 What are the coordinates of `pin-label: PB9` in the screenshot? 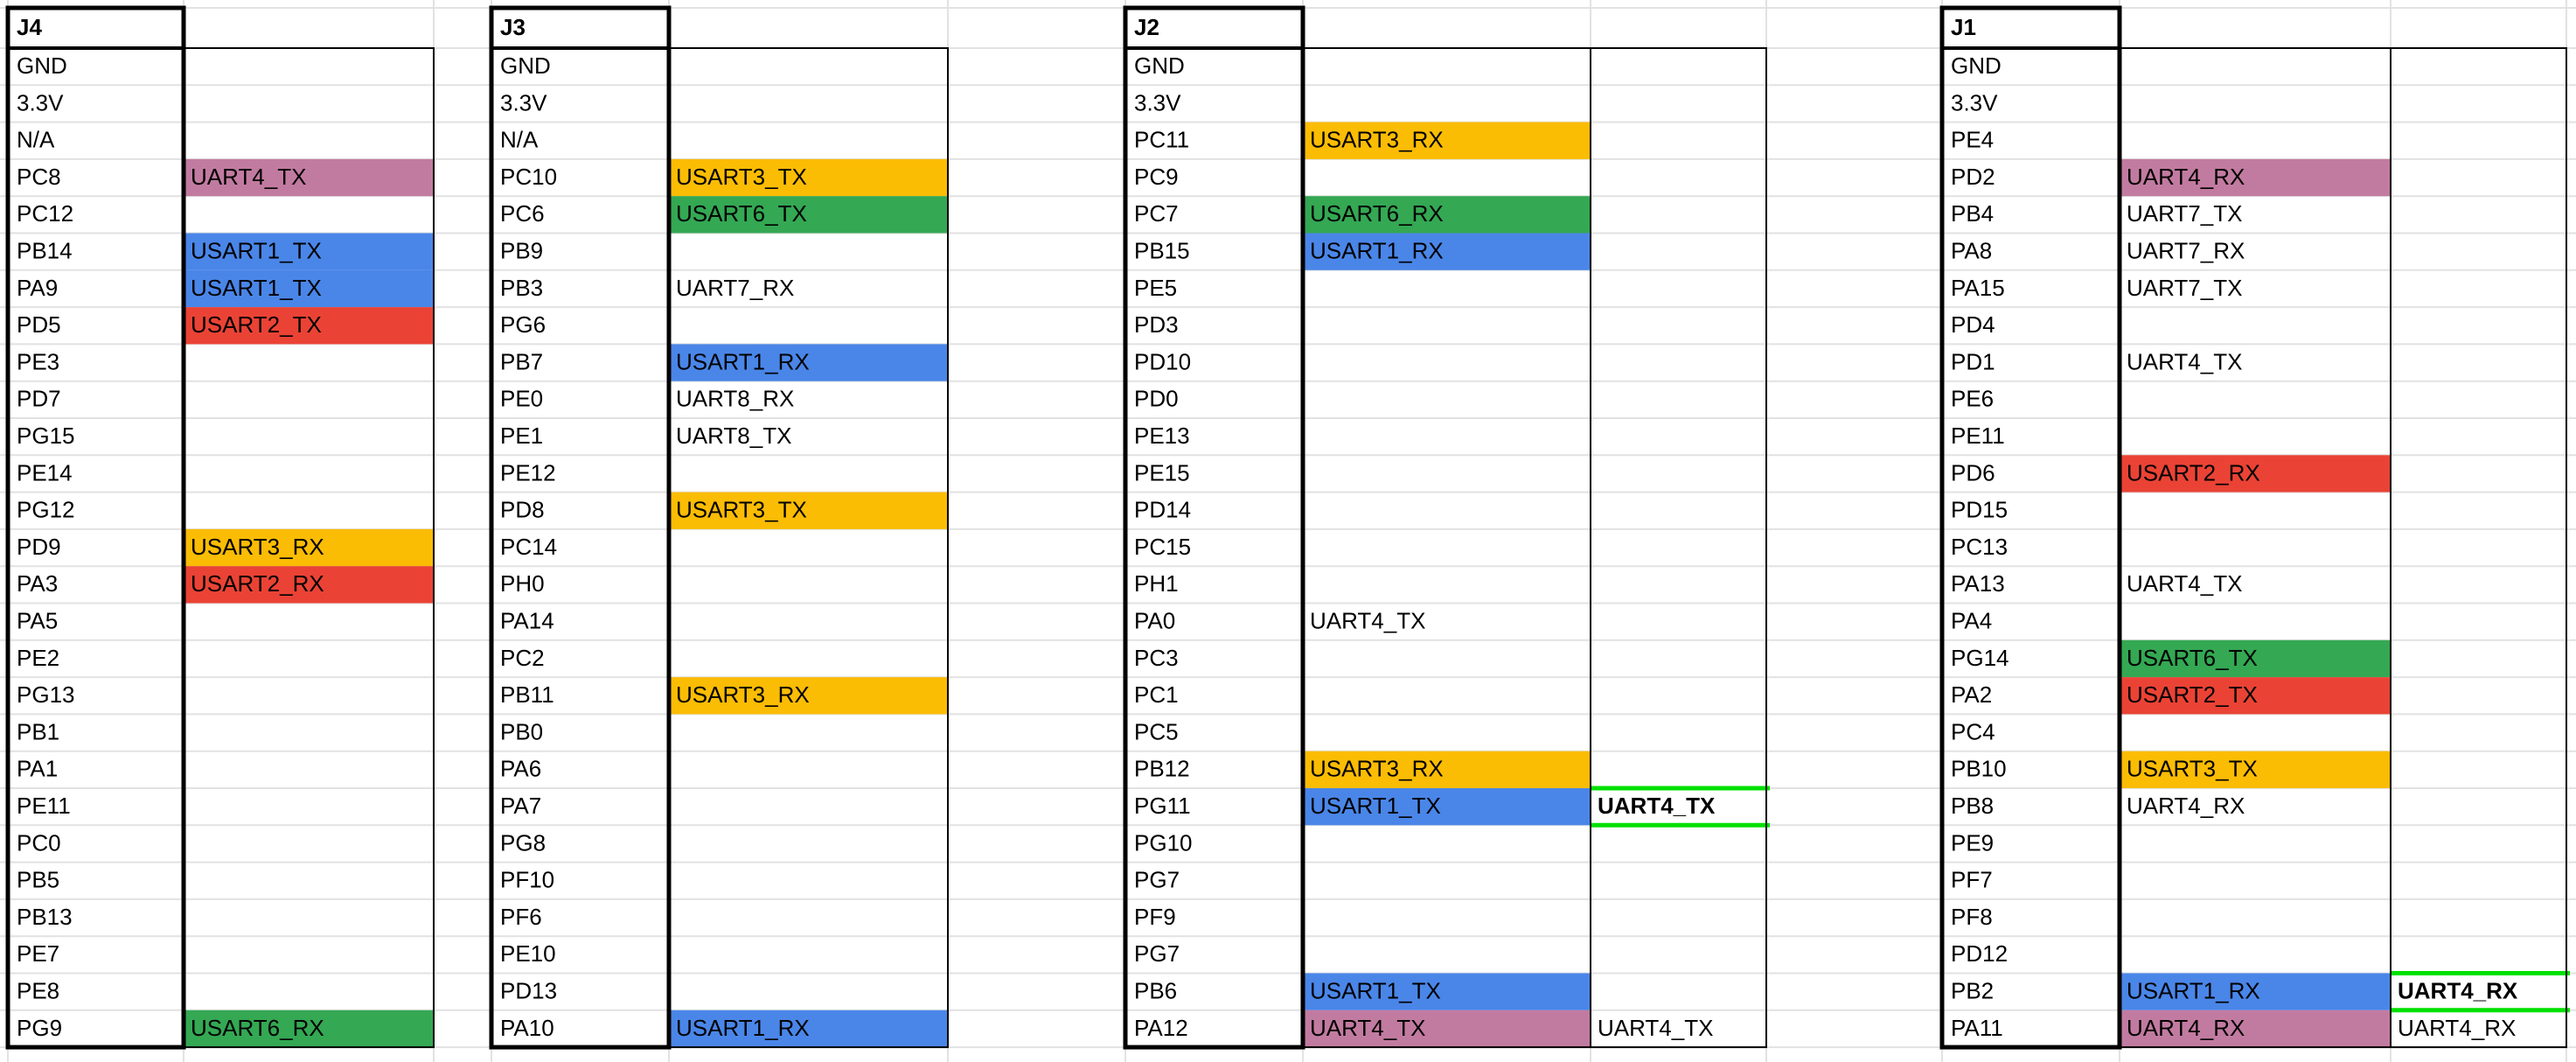 It's located at (521, 251).